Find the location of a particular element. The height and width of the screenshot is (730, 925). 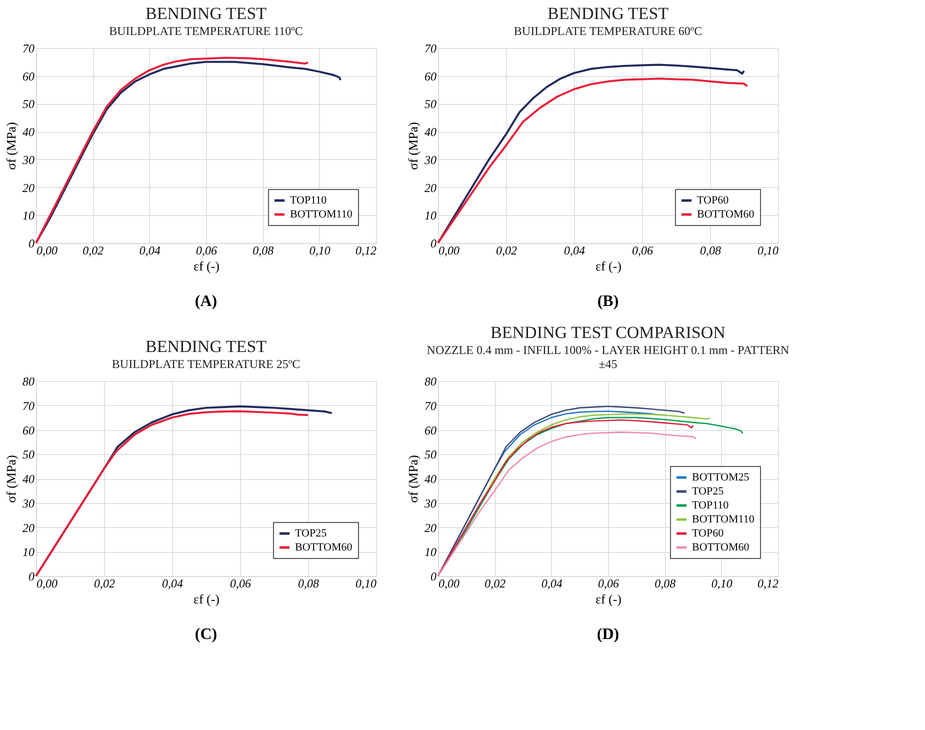

chart-subtitle: BUILDPLATE TEMPERATURE 110ºC is located at coordinates (206, 31).